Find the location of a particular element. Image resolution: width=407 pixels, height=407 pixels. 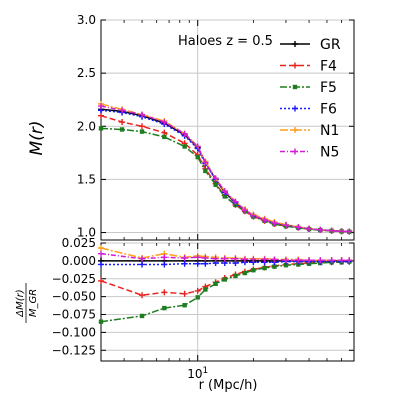

bottom-ytick-label-6: −0.125 is located at coordinates (74, 350).